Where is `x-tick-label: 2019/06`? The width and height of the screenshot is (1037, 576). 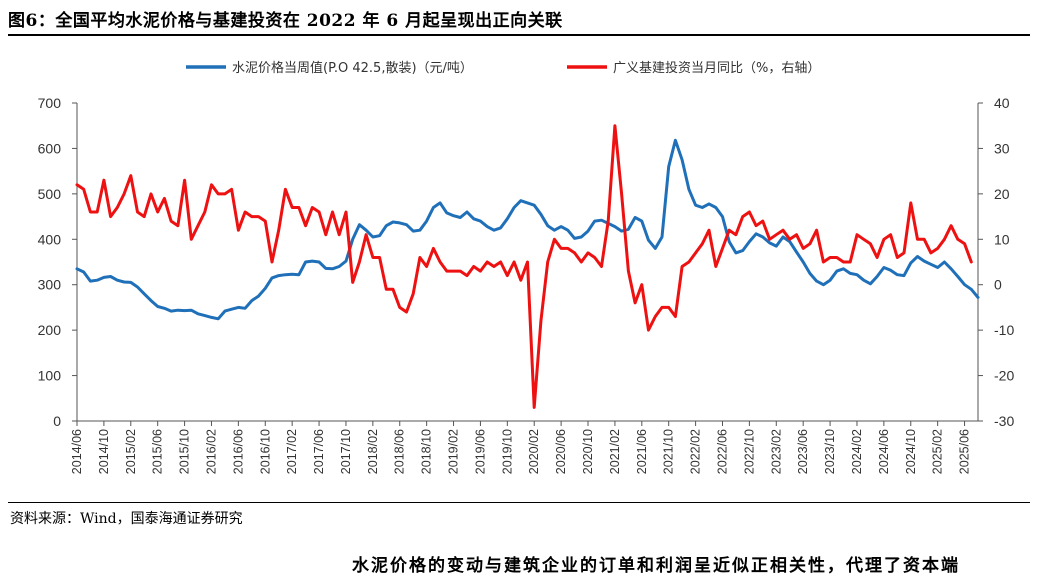 x-tick-label: 2019/06 is located at coordinates (480, 451).